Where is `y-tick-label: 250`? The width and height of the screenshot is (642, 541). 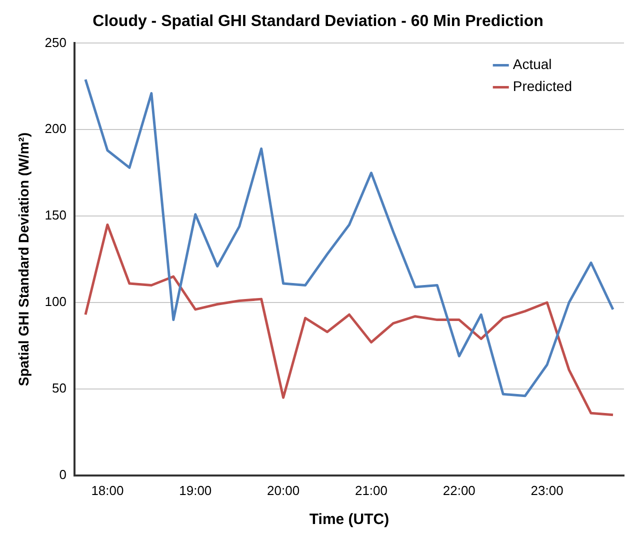 y-tick-label: 250 is located at coordinates (55, 42).